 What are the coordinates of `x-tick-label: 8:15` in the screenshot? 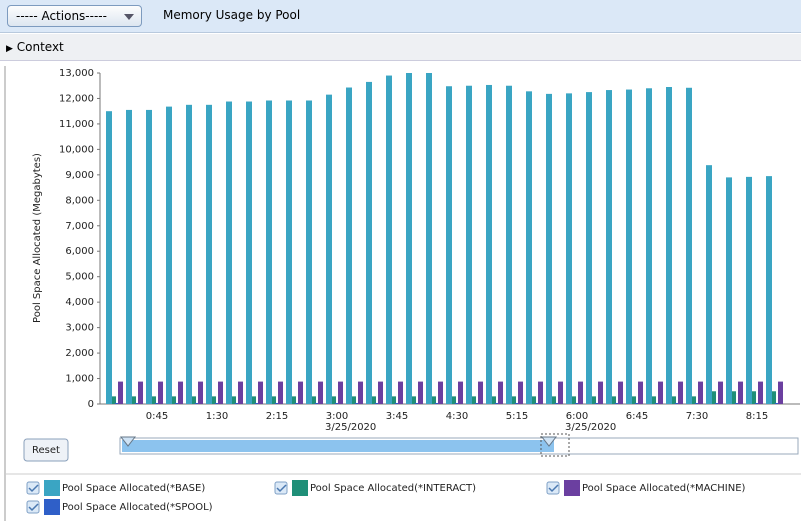 It's located at (757, 416).